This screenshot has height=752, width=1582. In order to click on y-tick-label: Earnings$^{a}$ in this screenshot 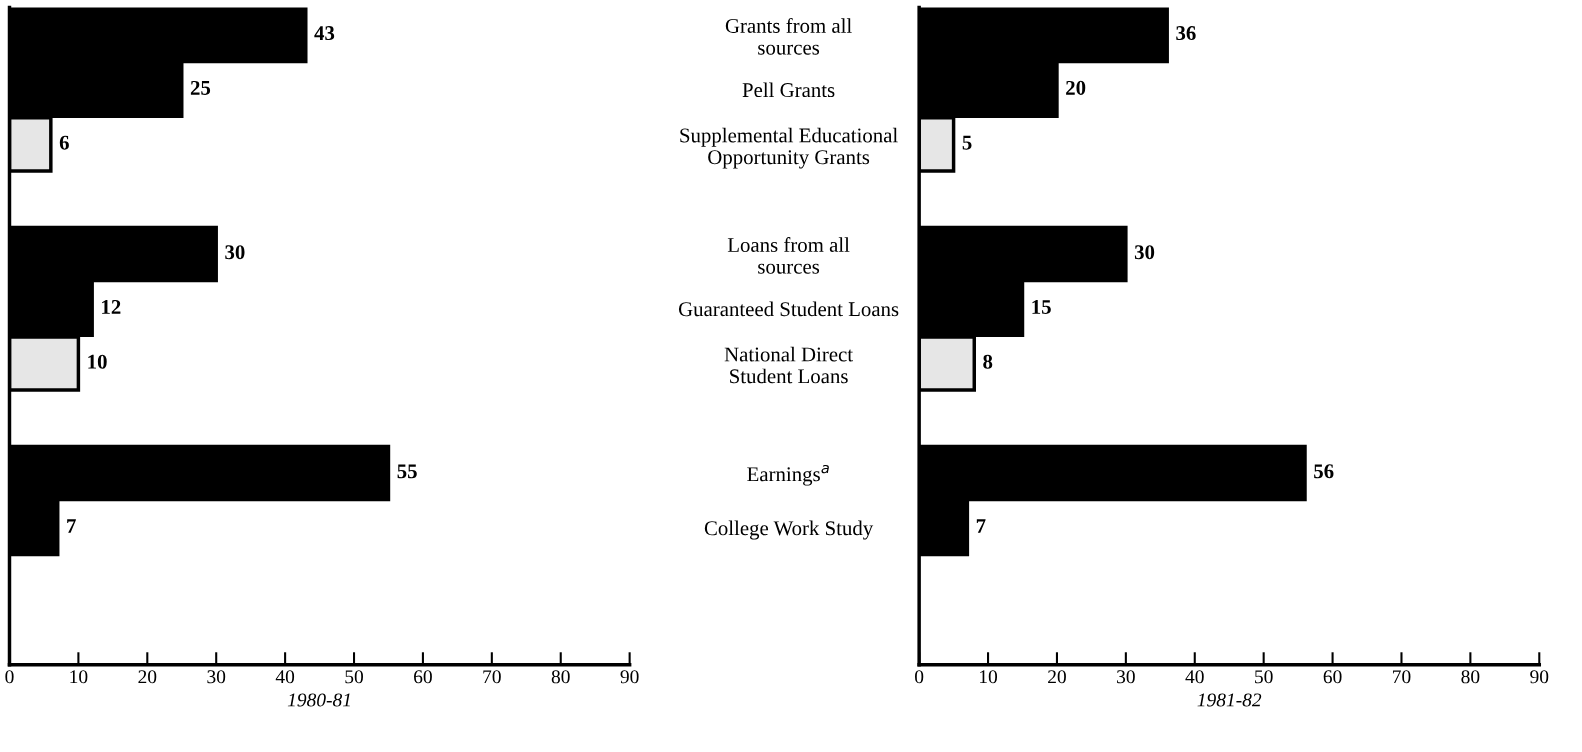, I will do `click(788, 475)`.